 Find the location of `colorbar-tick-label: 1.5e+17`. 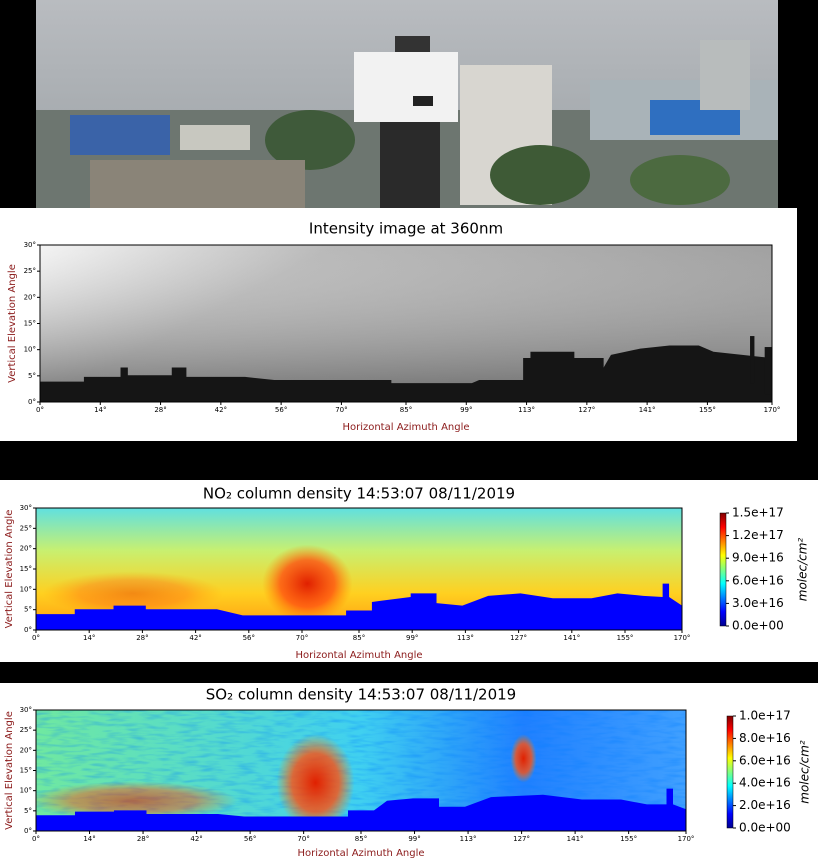

colorbar-tick-label: 1.5e+17 is located at coordinates (758, 513).